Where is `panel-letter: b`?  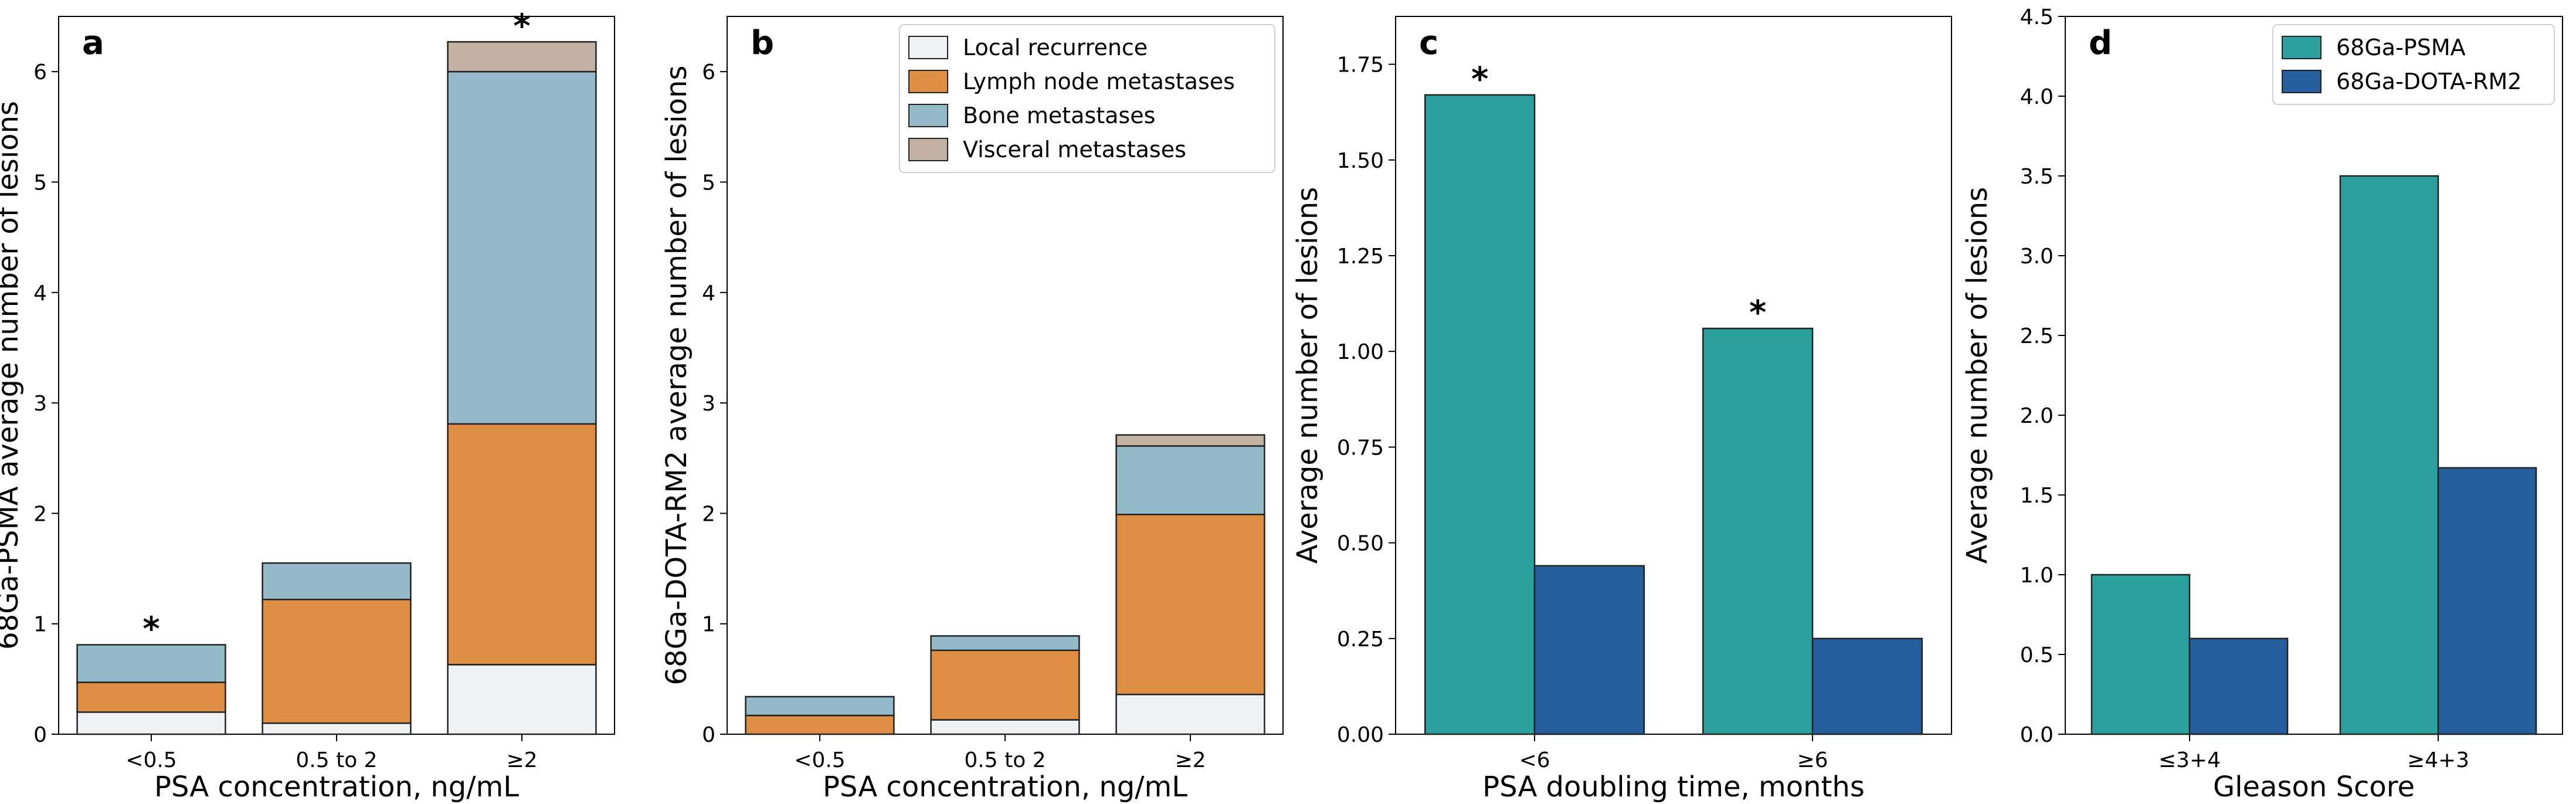 panel-letter: b is located at coordinates (762, 43).